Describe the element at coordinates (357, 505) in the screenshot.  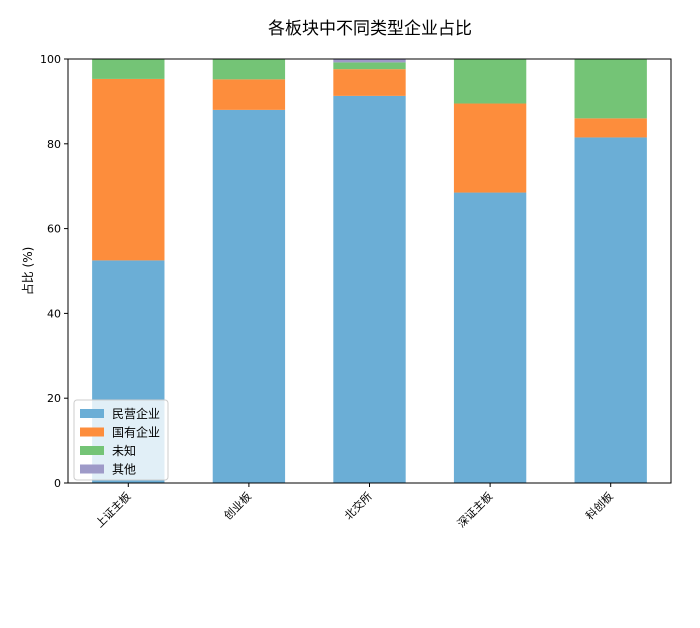
I see `x-tick-label: 北交所` at that location.